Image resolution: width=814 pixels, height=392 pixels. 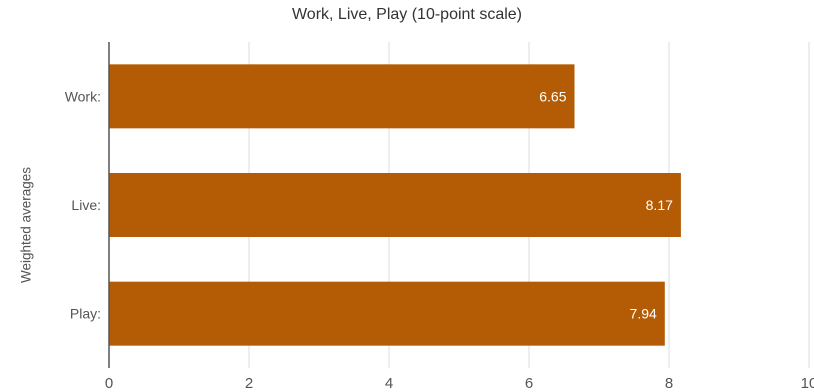 I want to click on value-label-1: 8.17, so click(x=659, y=205).